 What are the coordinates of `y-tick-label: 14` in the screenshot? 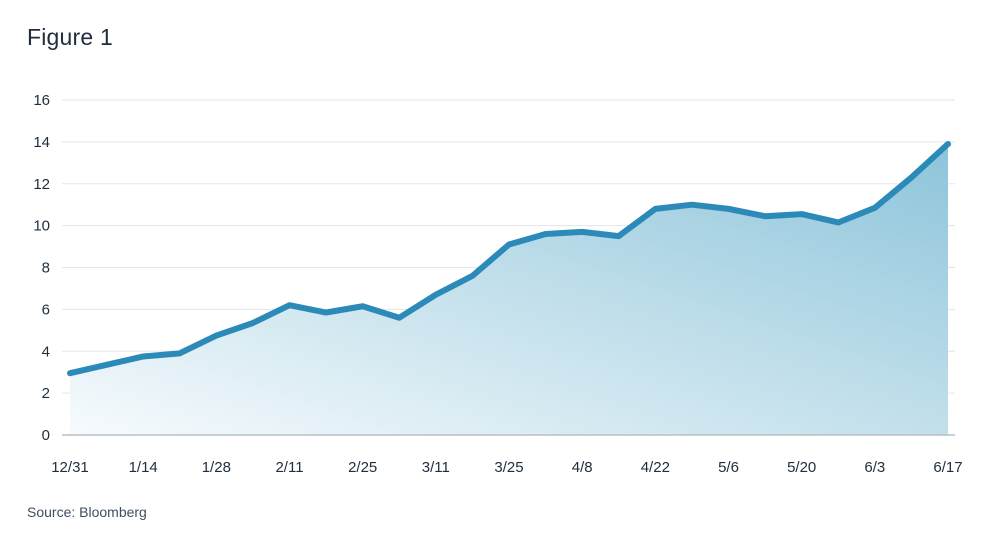 It's located at (41, 142).